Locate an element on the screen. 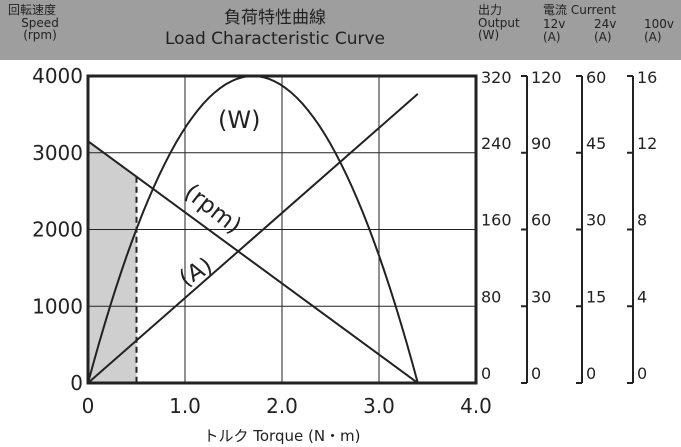 This screenshot has width=681, height=447. right-axis-tick-label: 8 is located at coordinates (642, 220).